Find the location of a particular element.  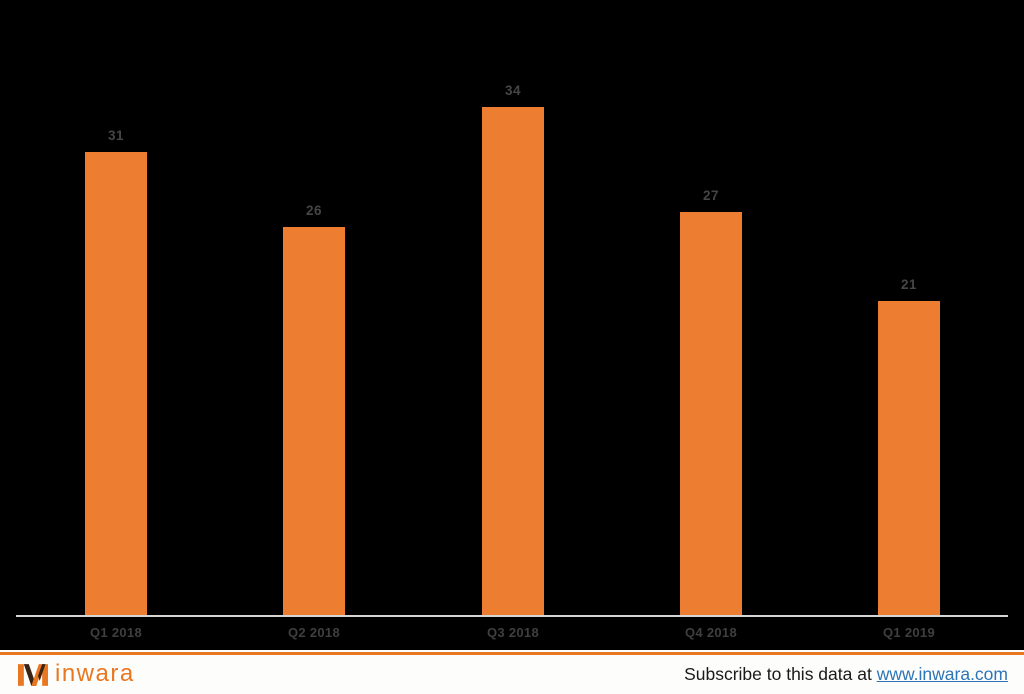

x-axis-label: Q2 2018 is located at coordinates (314, 632).